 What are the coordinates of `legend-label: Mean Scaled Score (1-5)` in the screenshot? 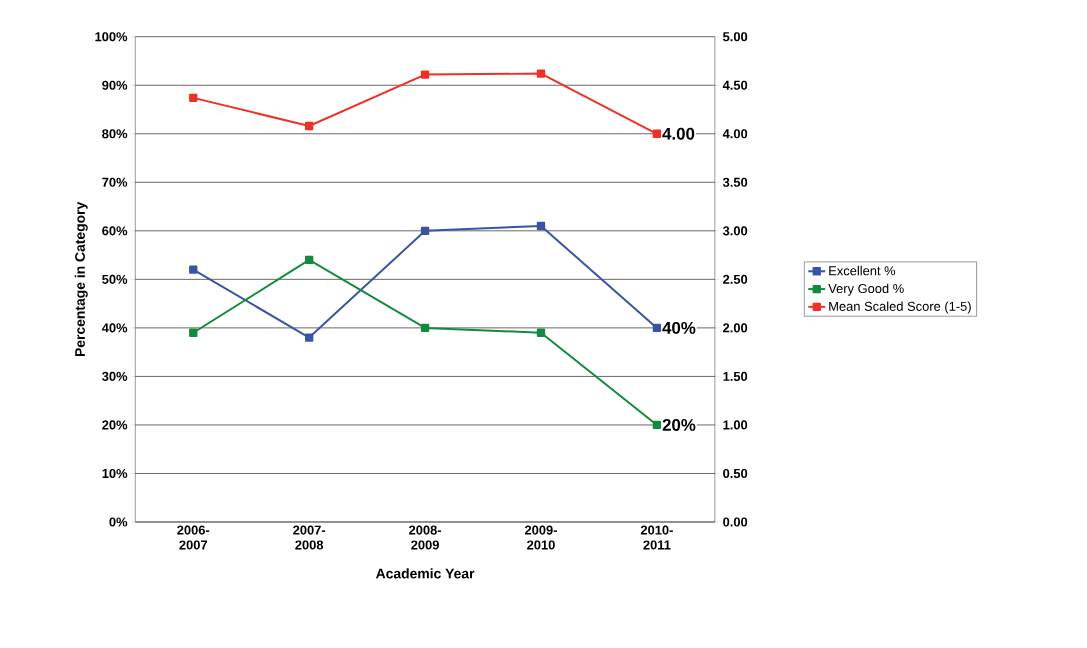 It's located at (900, 307).